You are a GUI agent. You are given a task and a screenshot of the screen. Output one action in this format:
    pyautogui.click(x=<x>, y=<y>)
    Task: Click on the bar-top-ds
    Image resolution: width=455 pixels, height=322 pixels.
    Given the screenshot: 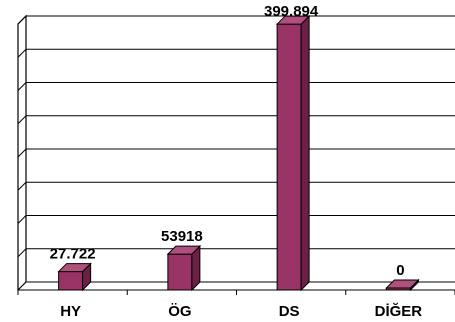 What is the action you would take?
    pyautogui.click(x=293, y=20)
    